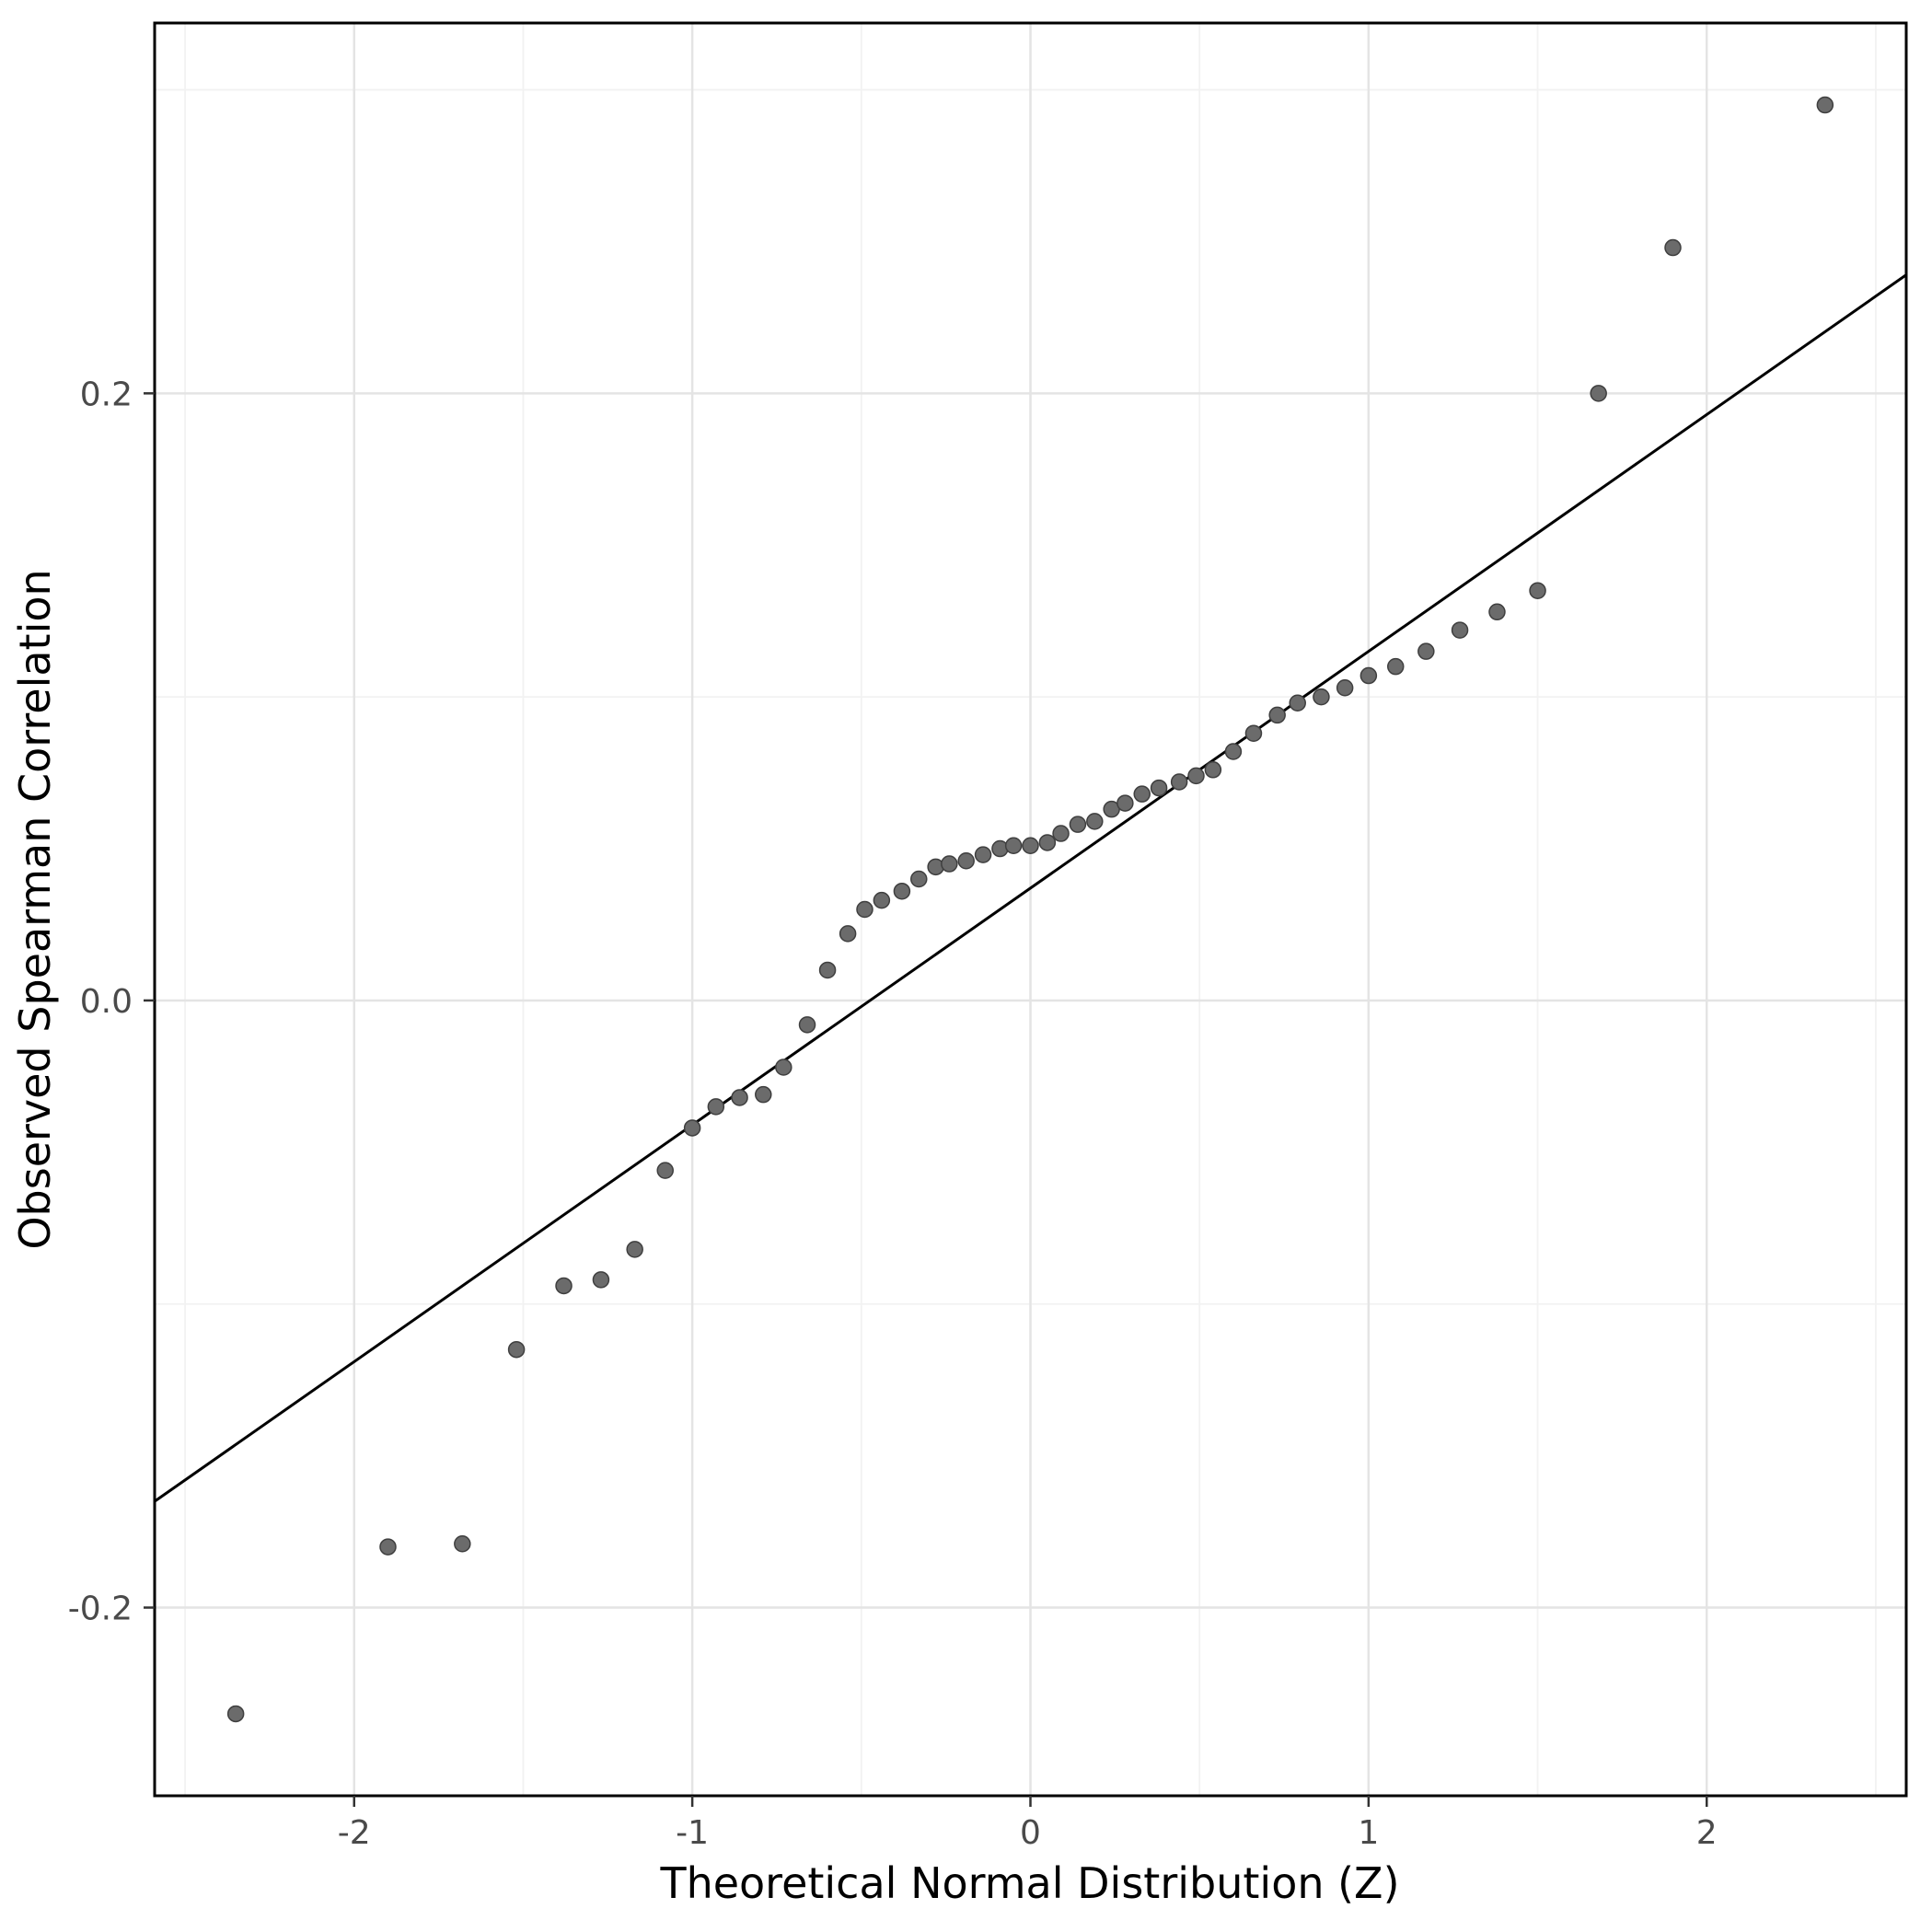  Describe the element at coordinates (1031, 1833) in the screenshot. I see `x-tick-label: 0` at that location.